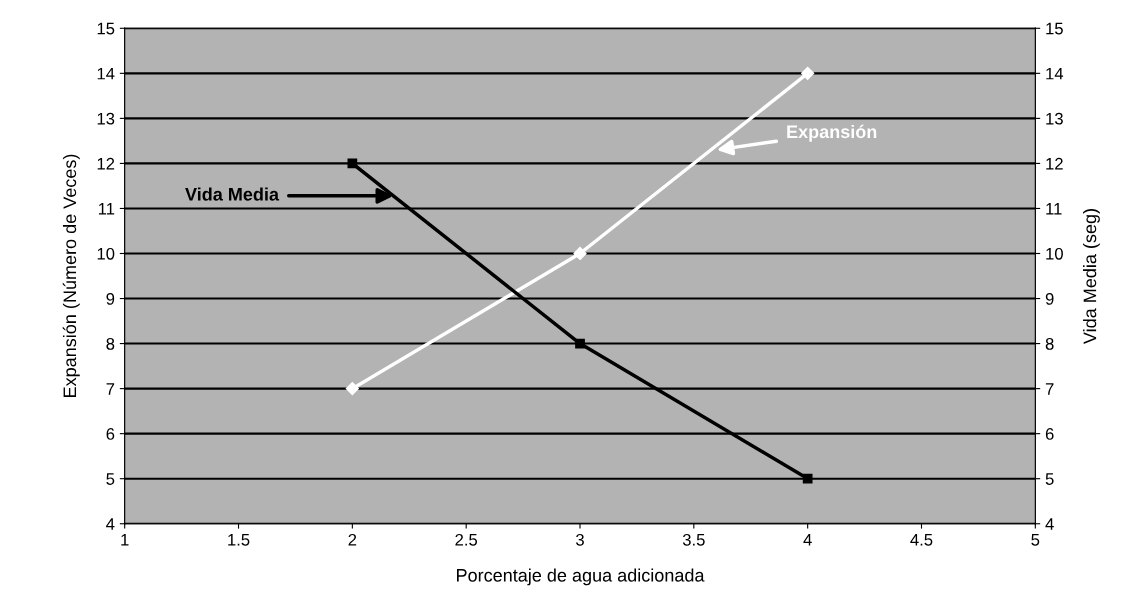 This screenshot has width=1144, height=602. I want to click on y2-tick-label: 9, so click(1049, 298).